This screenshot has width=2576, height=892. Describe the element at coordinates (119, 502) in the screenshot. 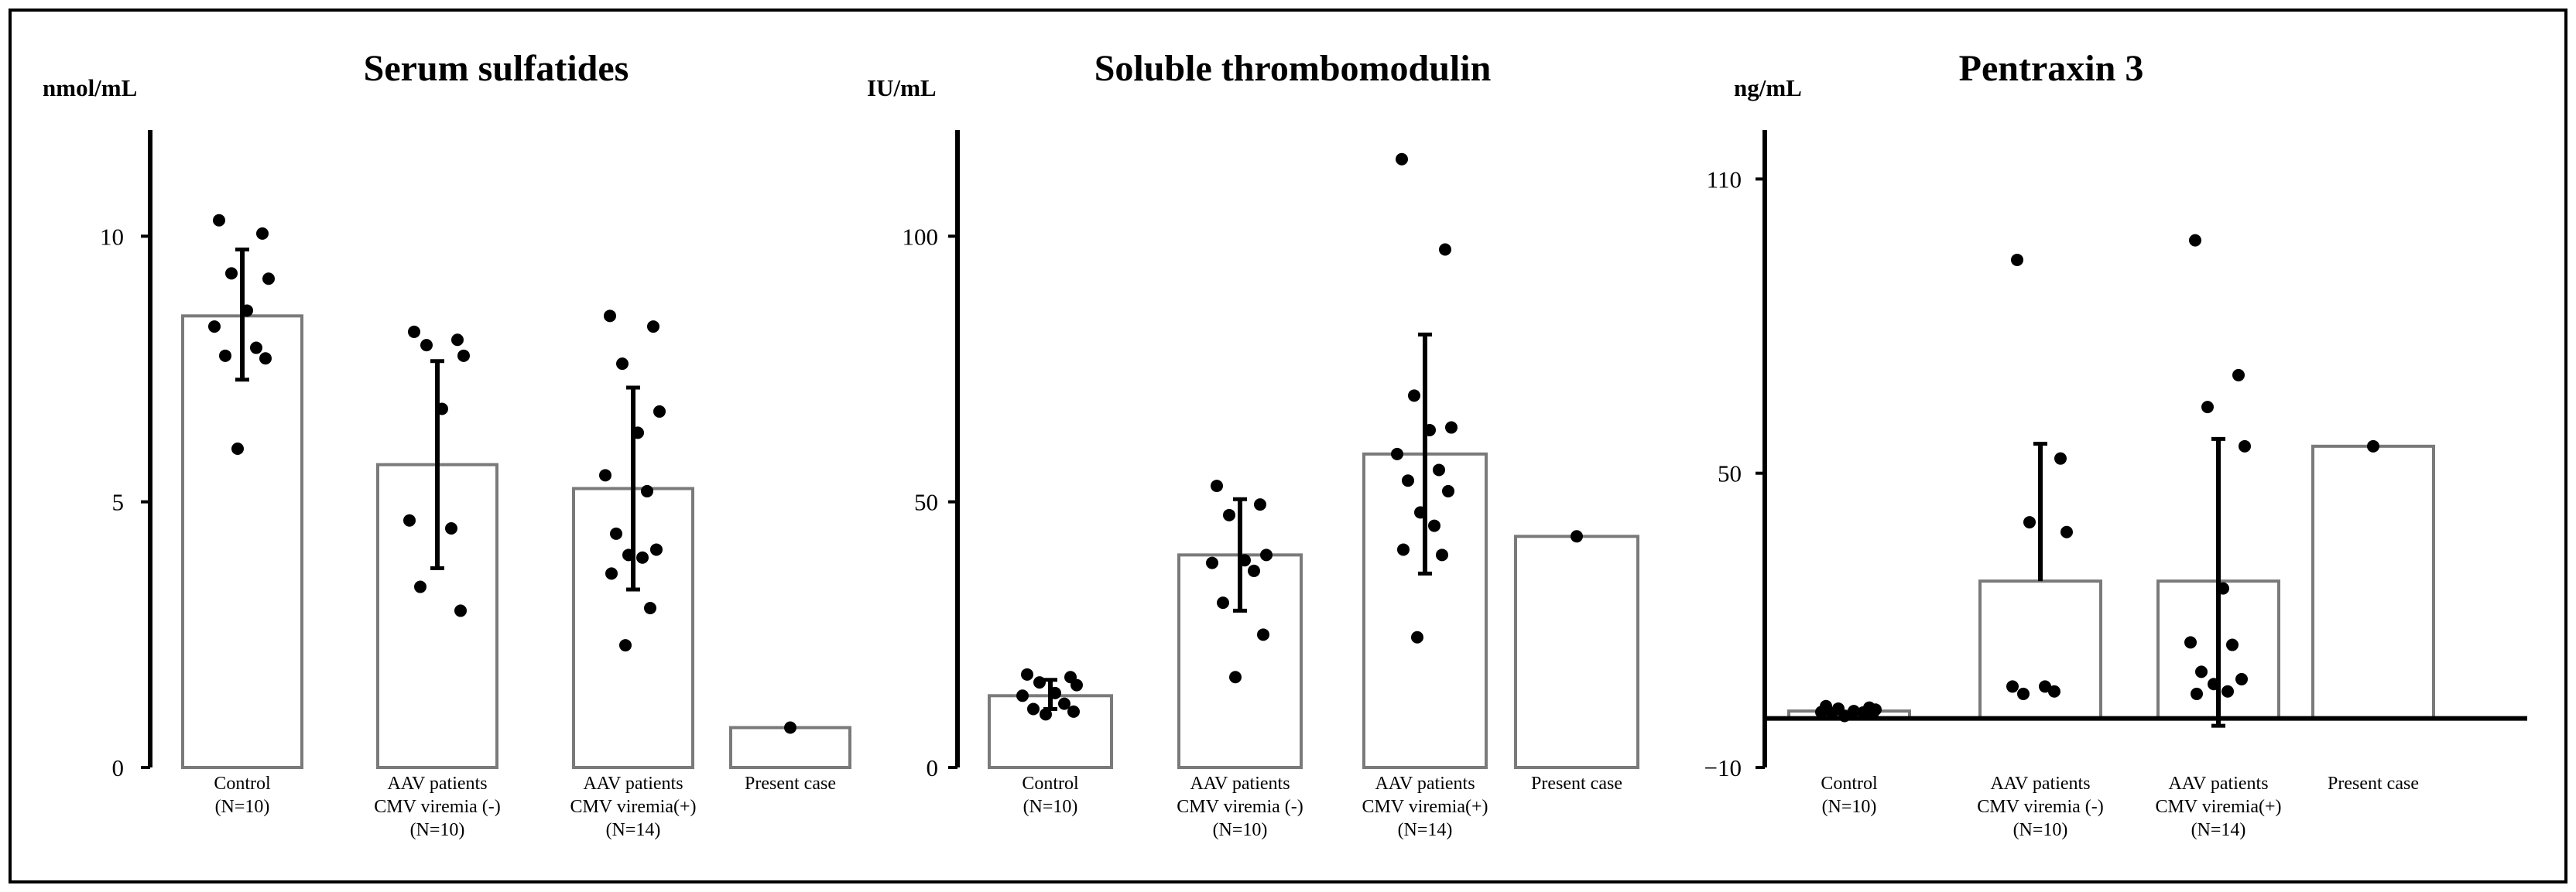

I see `y-tick-label: 5` at that location.